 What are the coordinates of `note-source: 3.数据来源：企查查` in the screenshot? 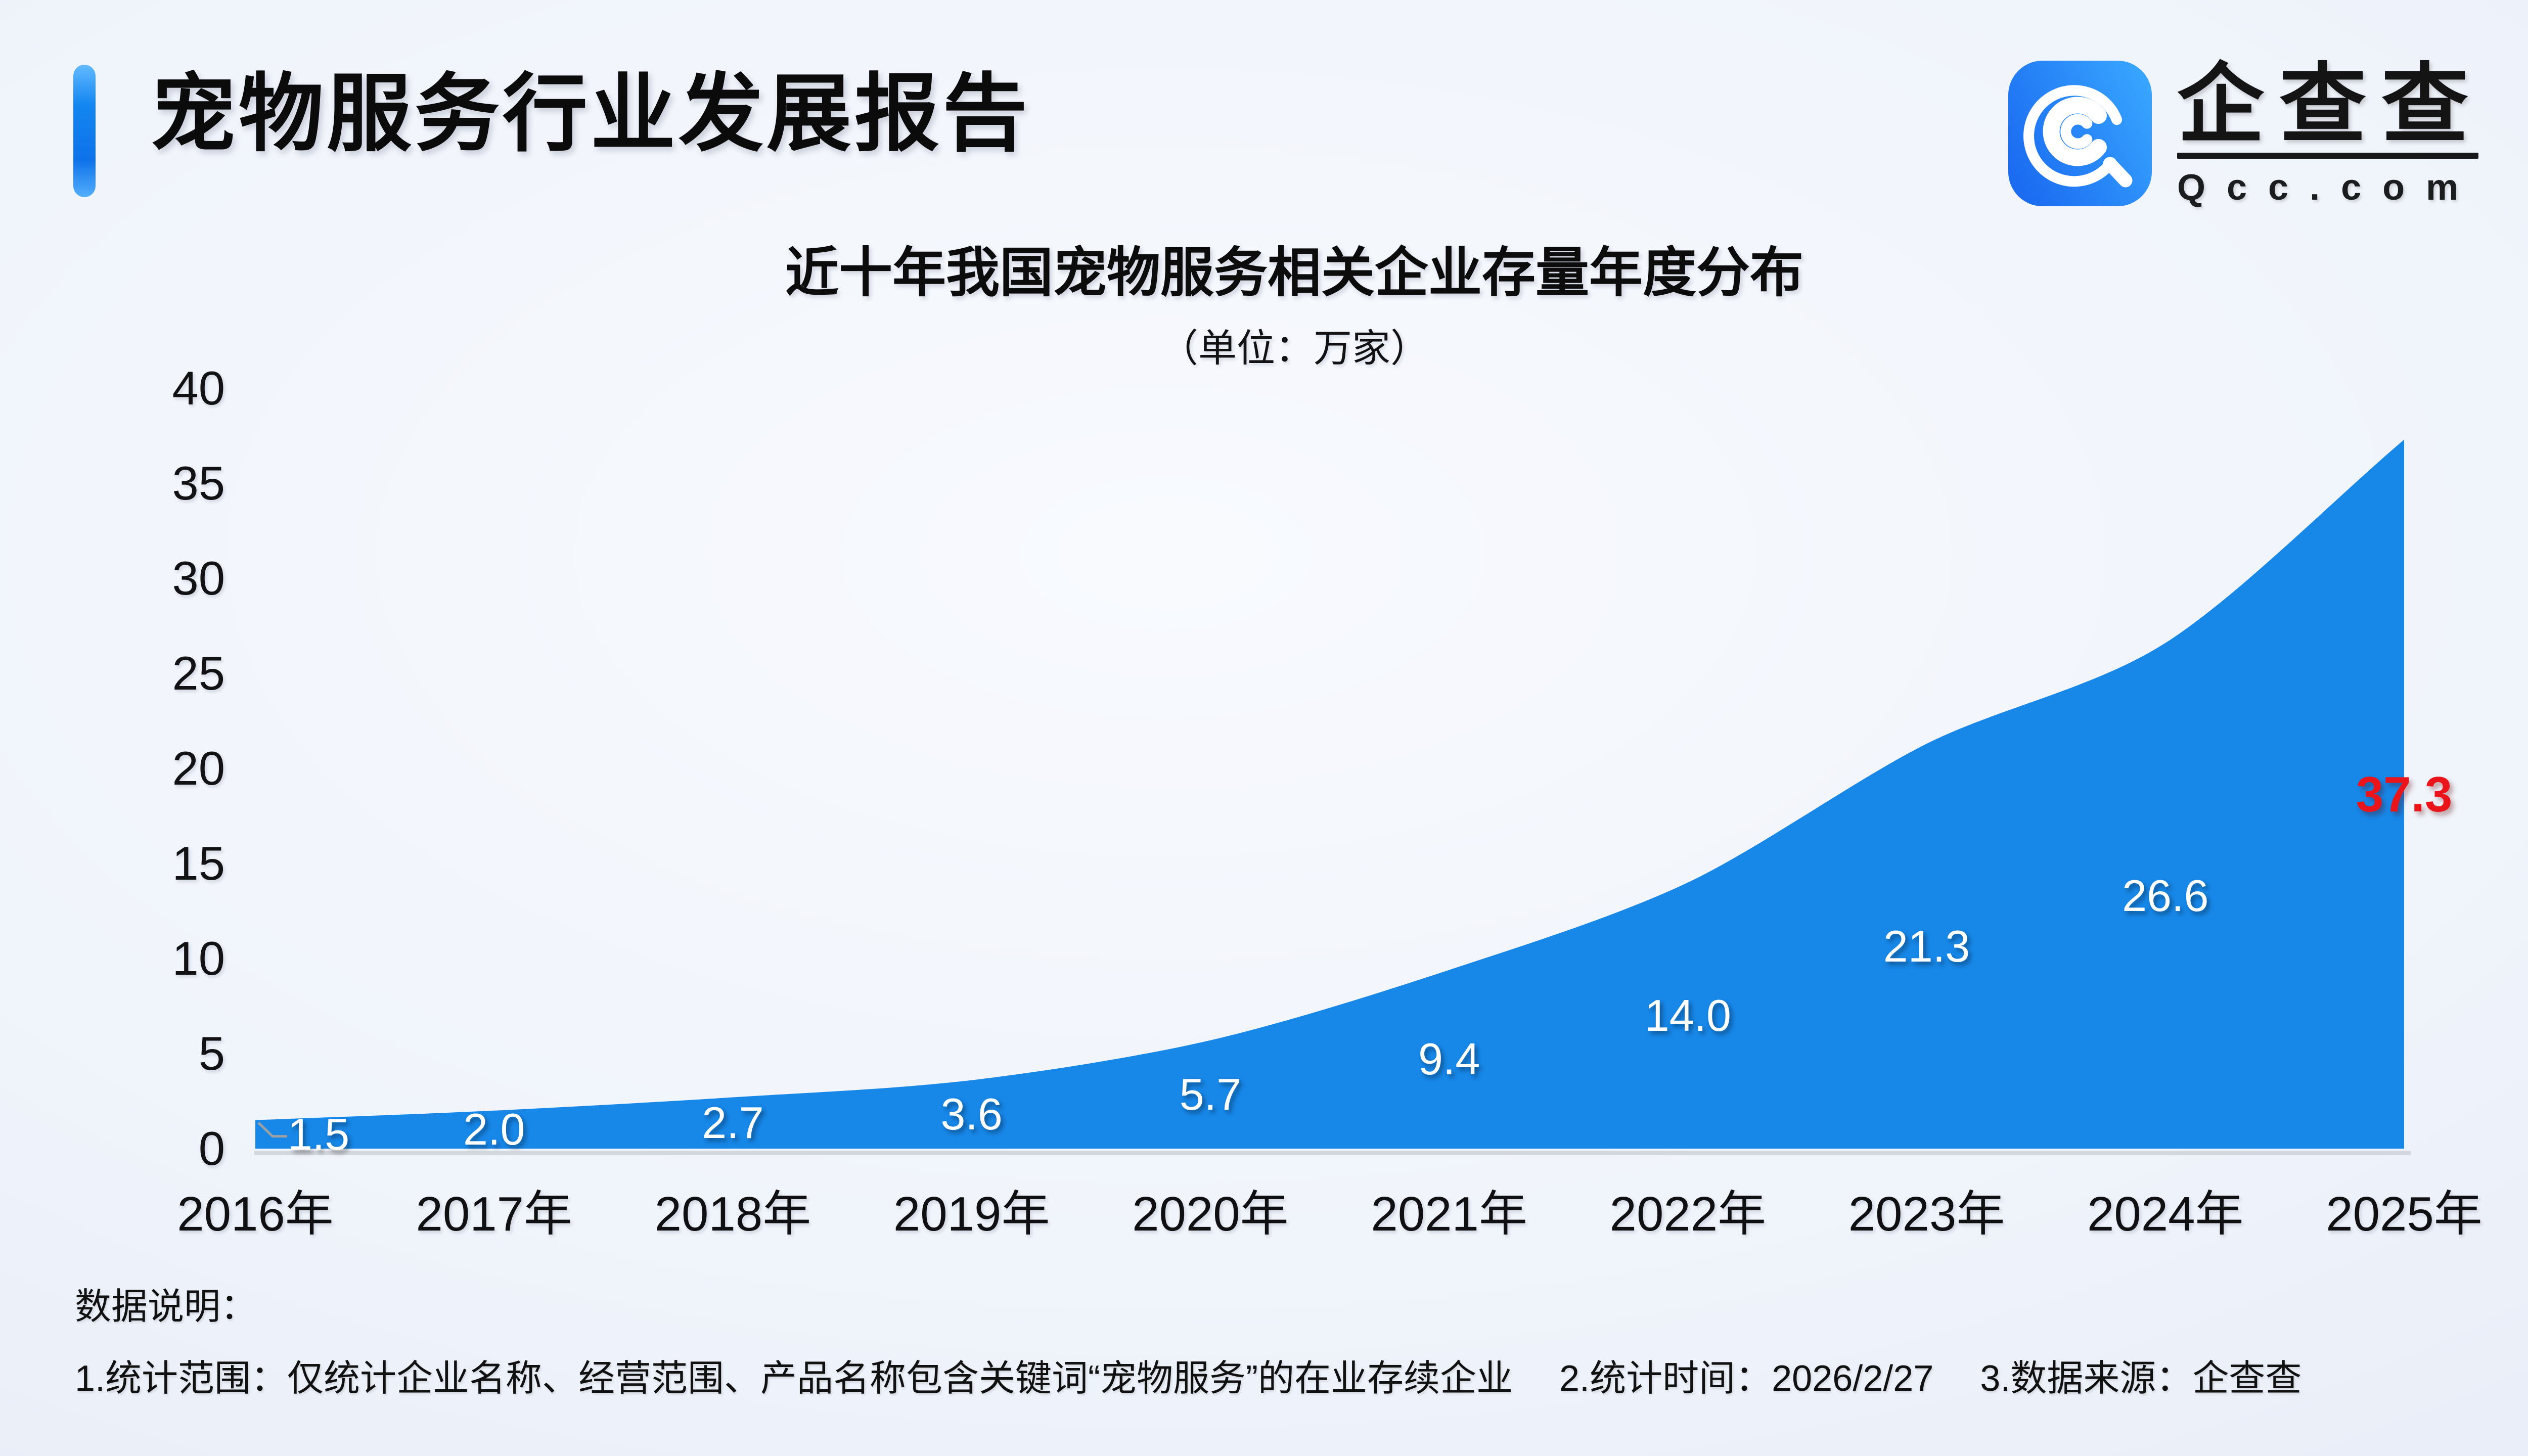 It's located at (2141, 1378).